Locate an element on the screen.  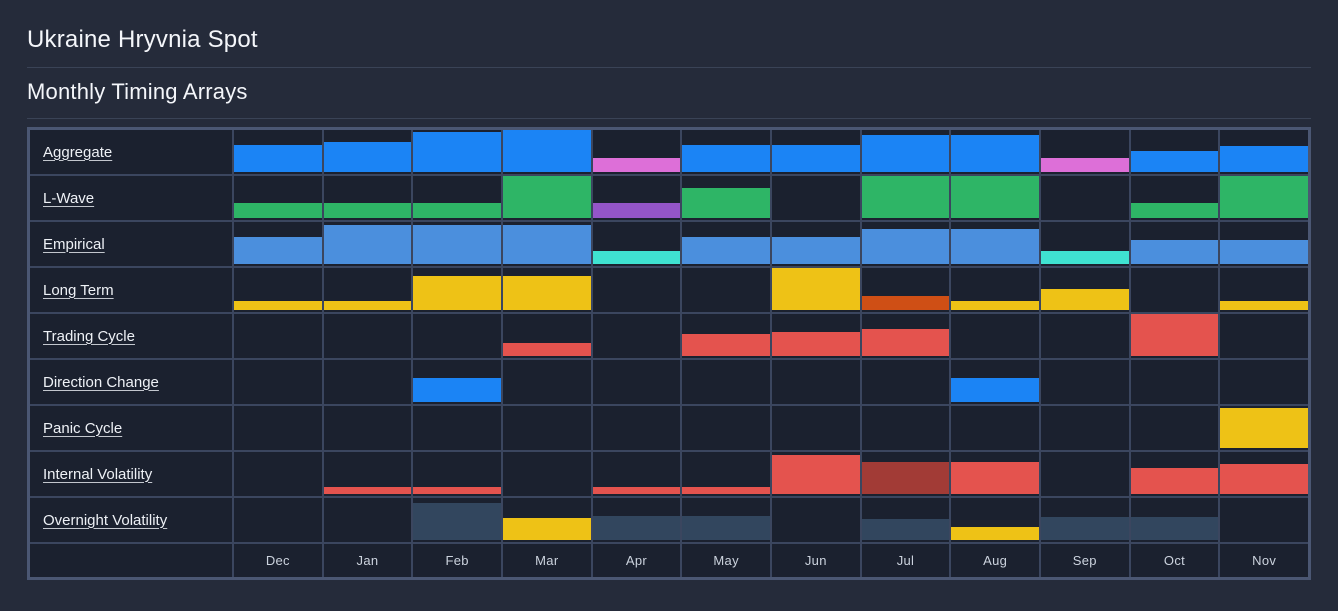
month-label-aug: Aug is located at coordinates (995, 560).